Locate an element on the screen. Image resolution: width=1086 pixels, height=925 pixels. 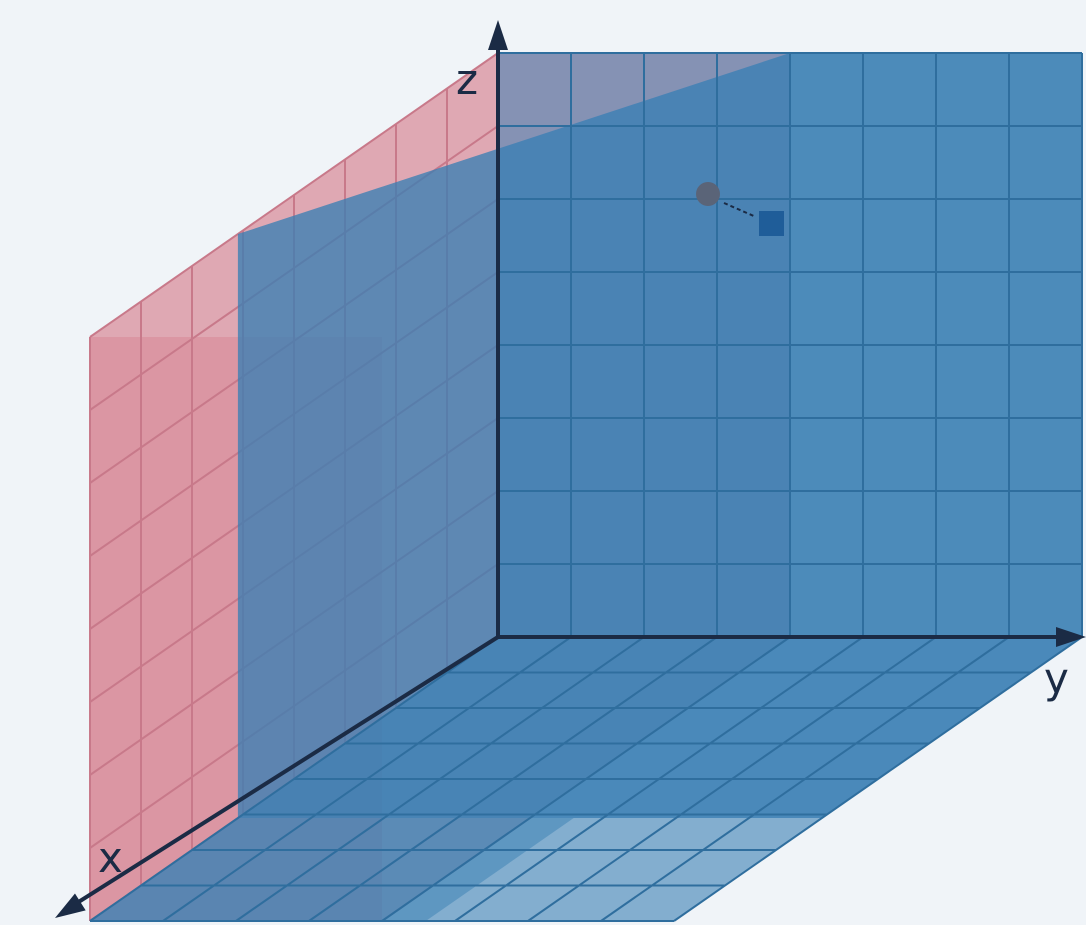
y-axis-arrowhead-icon is located at coordinates (1071, 637).